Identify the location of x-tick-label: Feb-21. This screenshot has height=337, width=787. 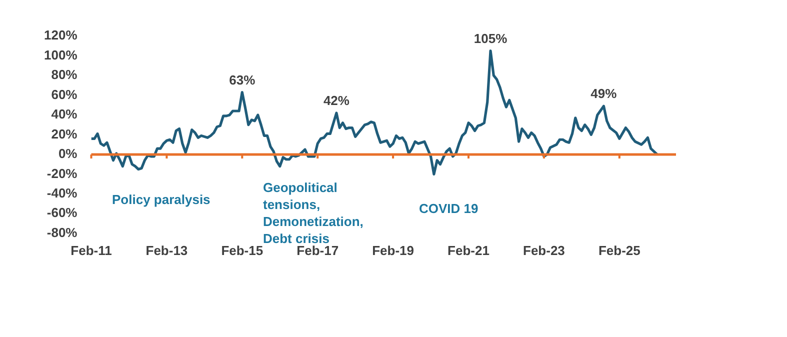
(469, 250).